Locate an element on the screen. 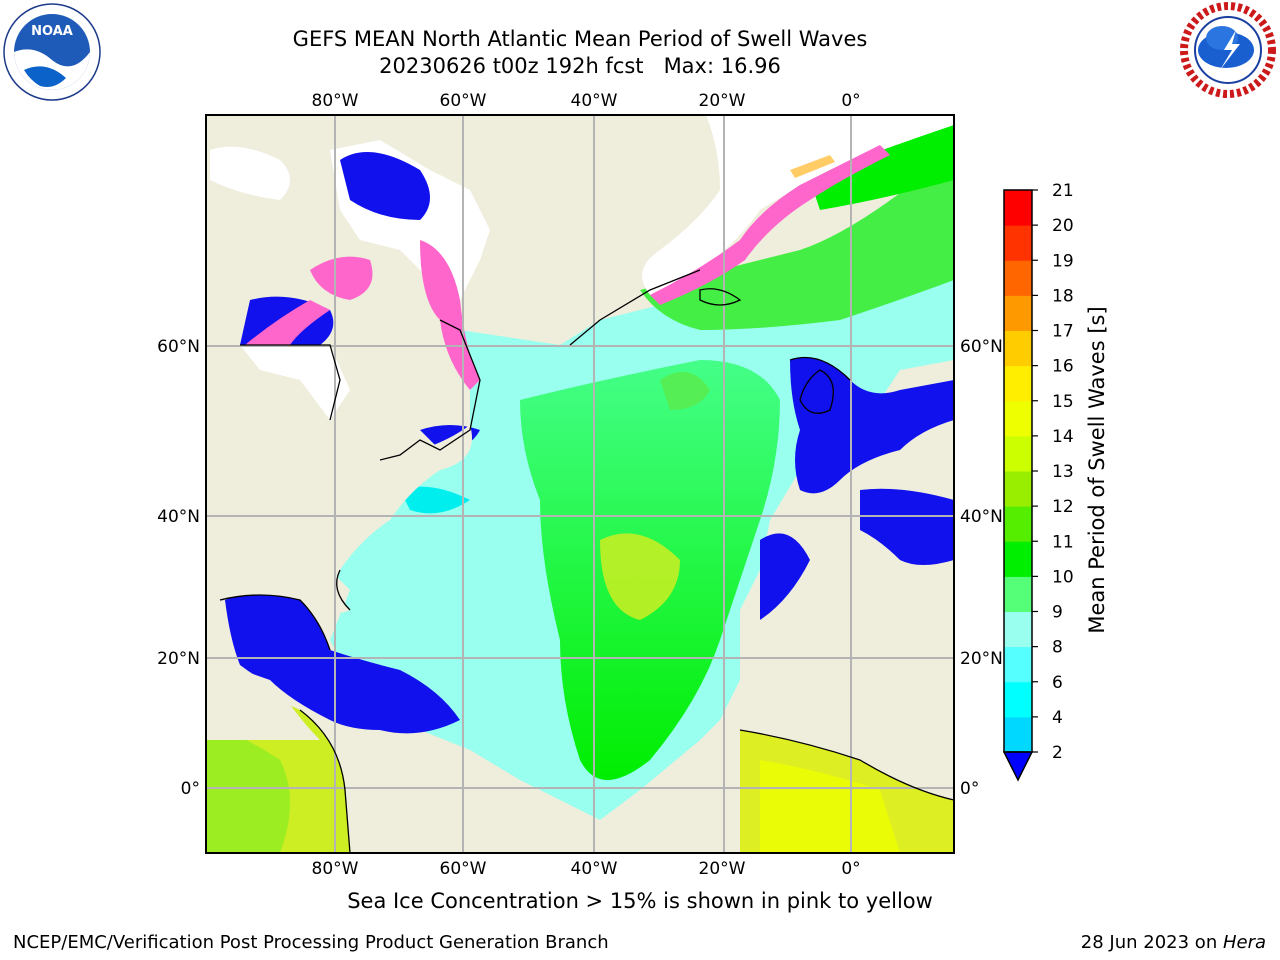  colorbar-tick-label: 11 is located at coordinates (1063, 542).